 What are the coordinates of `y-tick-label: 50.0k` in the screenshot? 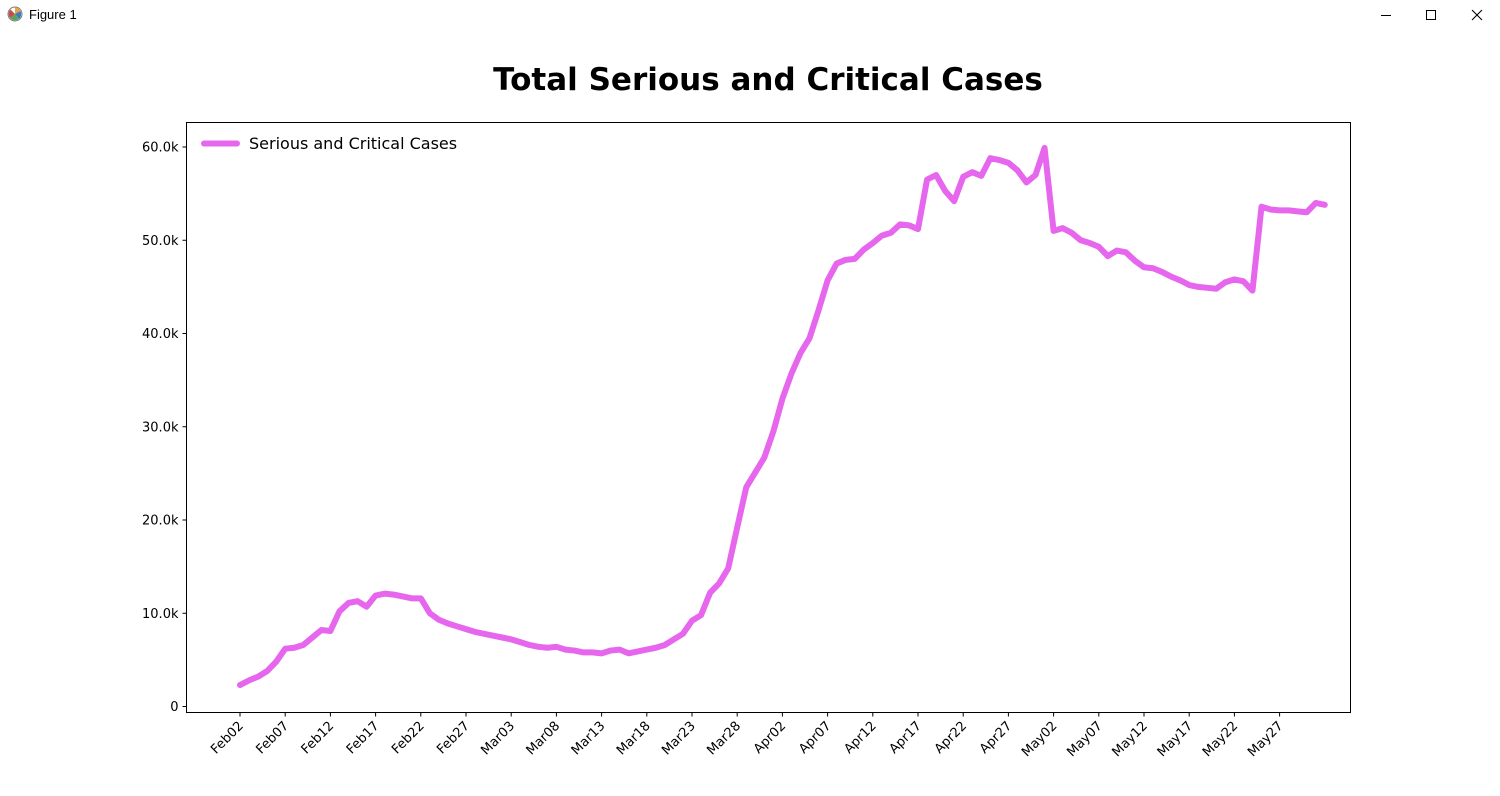 It's located at (160, 241).